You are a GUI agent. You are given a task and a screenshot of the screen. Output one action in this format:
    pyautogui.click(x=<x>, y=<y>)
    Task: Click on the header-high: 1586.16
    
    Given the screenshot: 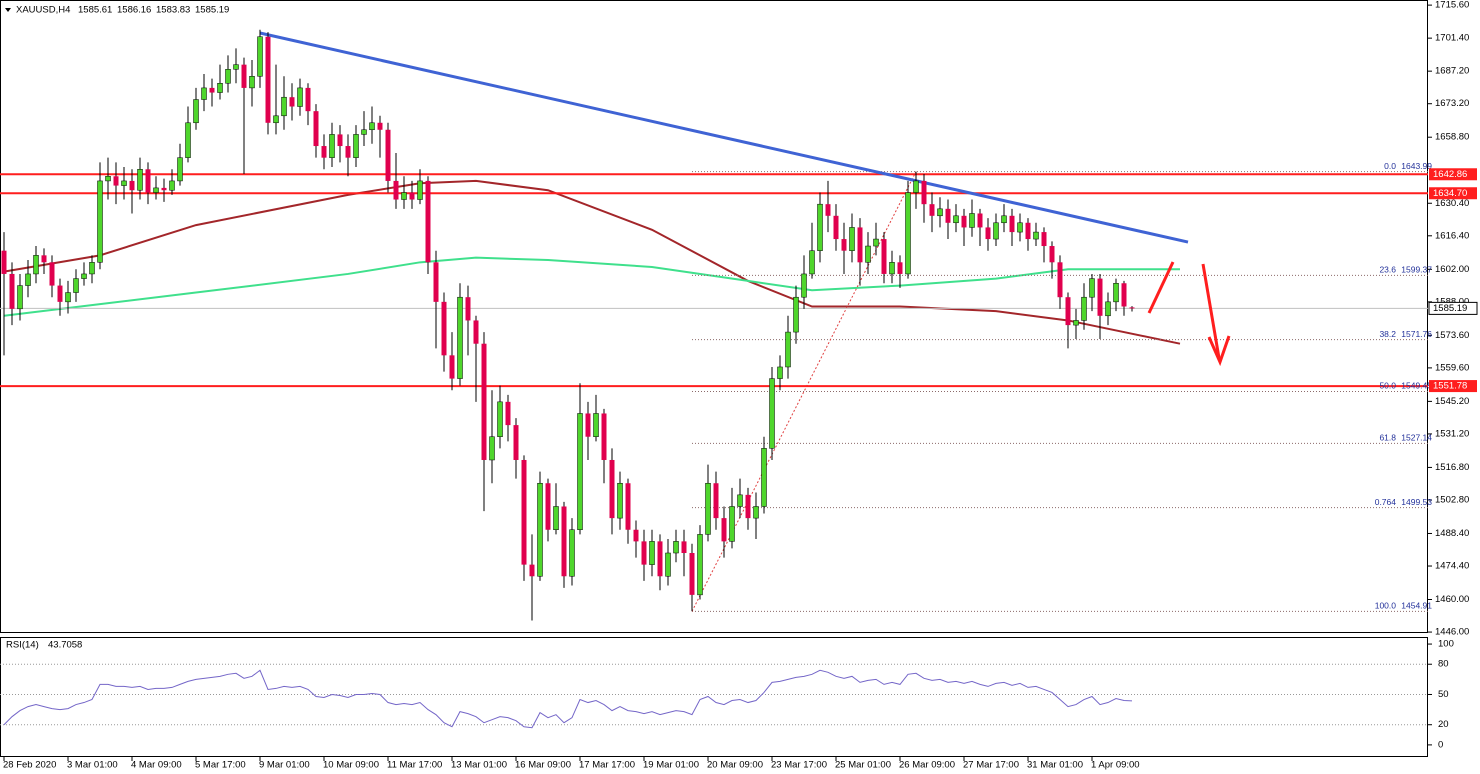 What is the action you would take?
    pyautogui.click(x=134, y=10)
    